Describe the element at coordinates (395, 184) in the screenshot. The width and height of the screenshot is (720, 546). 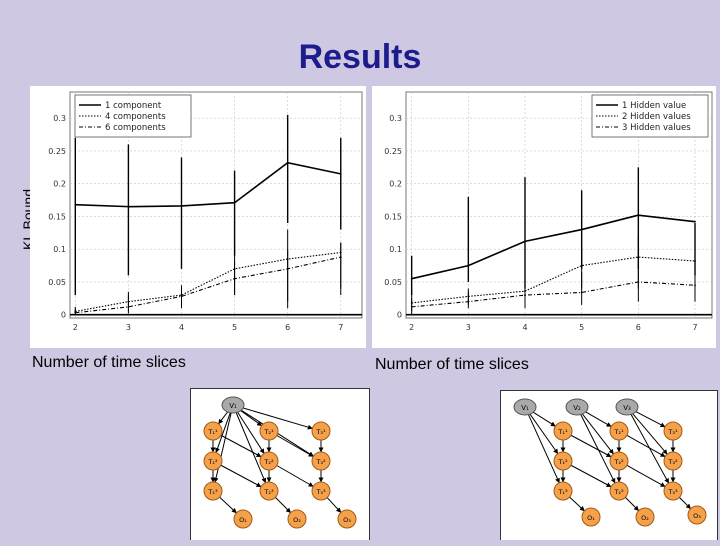
I see `right-ytick-label-4: 0.2` at that location.